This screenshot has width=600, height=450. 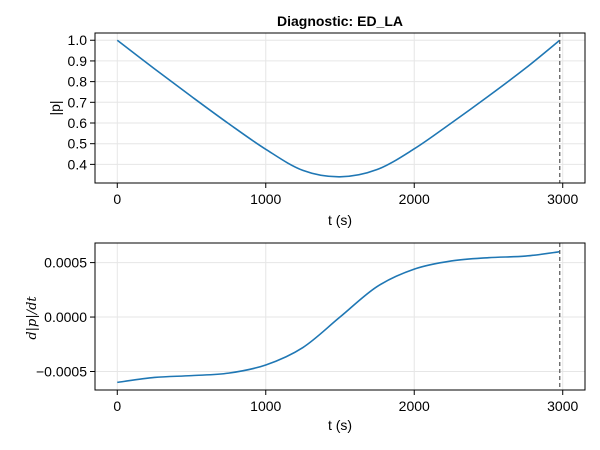 I want to click on y-tick-label: 0.9, so click(x=78, y=61).